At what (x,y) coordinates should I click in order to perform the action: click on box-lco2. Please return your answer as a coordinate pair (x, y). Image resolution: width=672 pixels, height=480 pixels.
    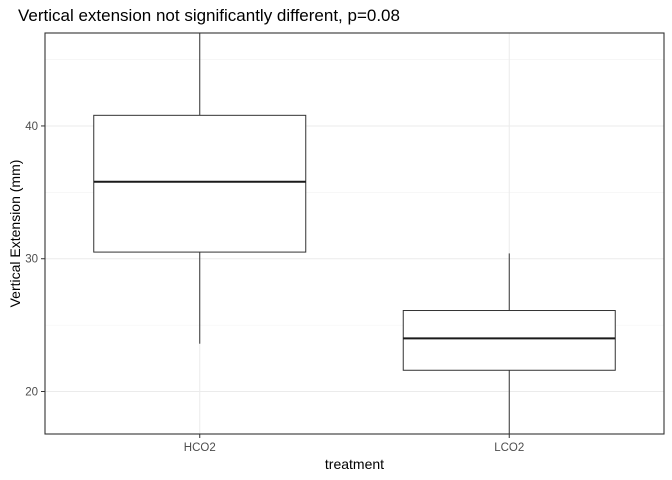
    Looking at the image, I should click on (509, 343).